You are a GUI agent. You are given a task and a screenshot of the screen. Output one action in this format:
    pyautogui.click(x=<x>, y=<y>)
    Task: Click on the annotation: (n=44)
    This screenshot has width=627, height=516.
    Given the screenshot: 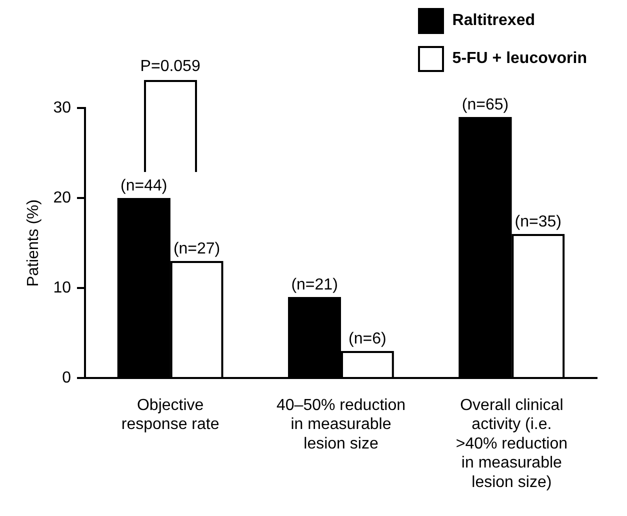 What is the action you would take?
    pyautogui.click(x=144, y=185)
    